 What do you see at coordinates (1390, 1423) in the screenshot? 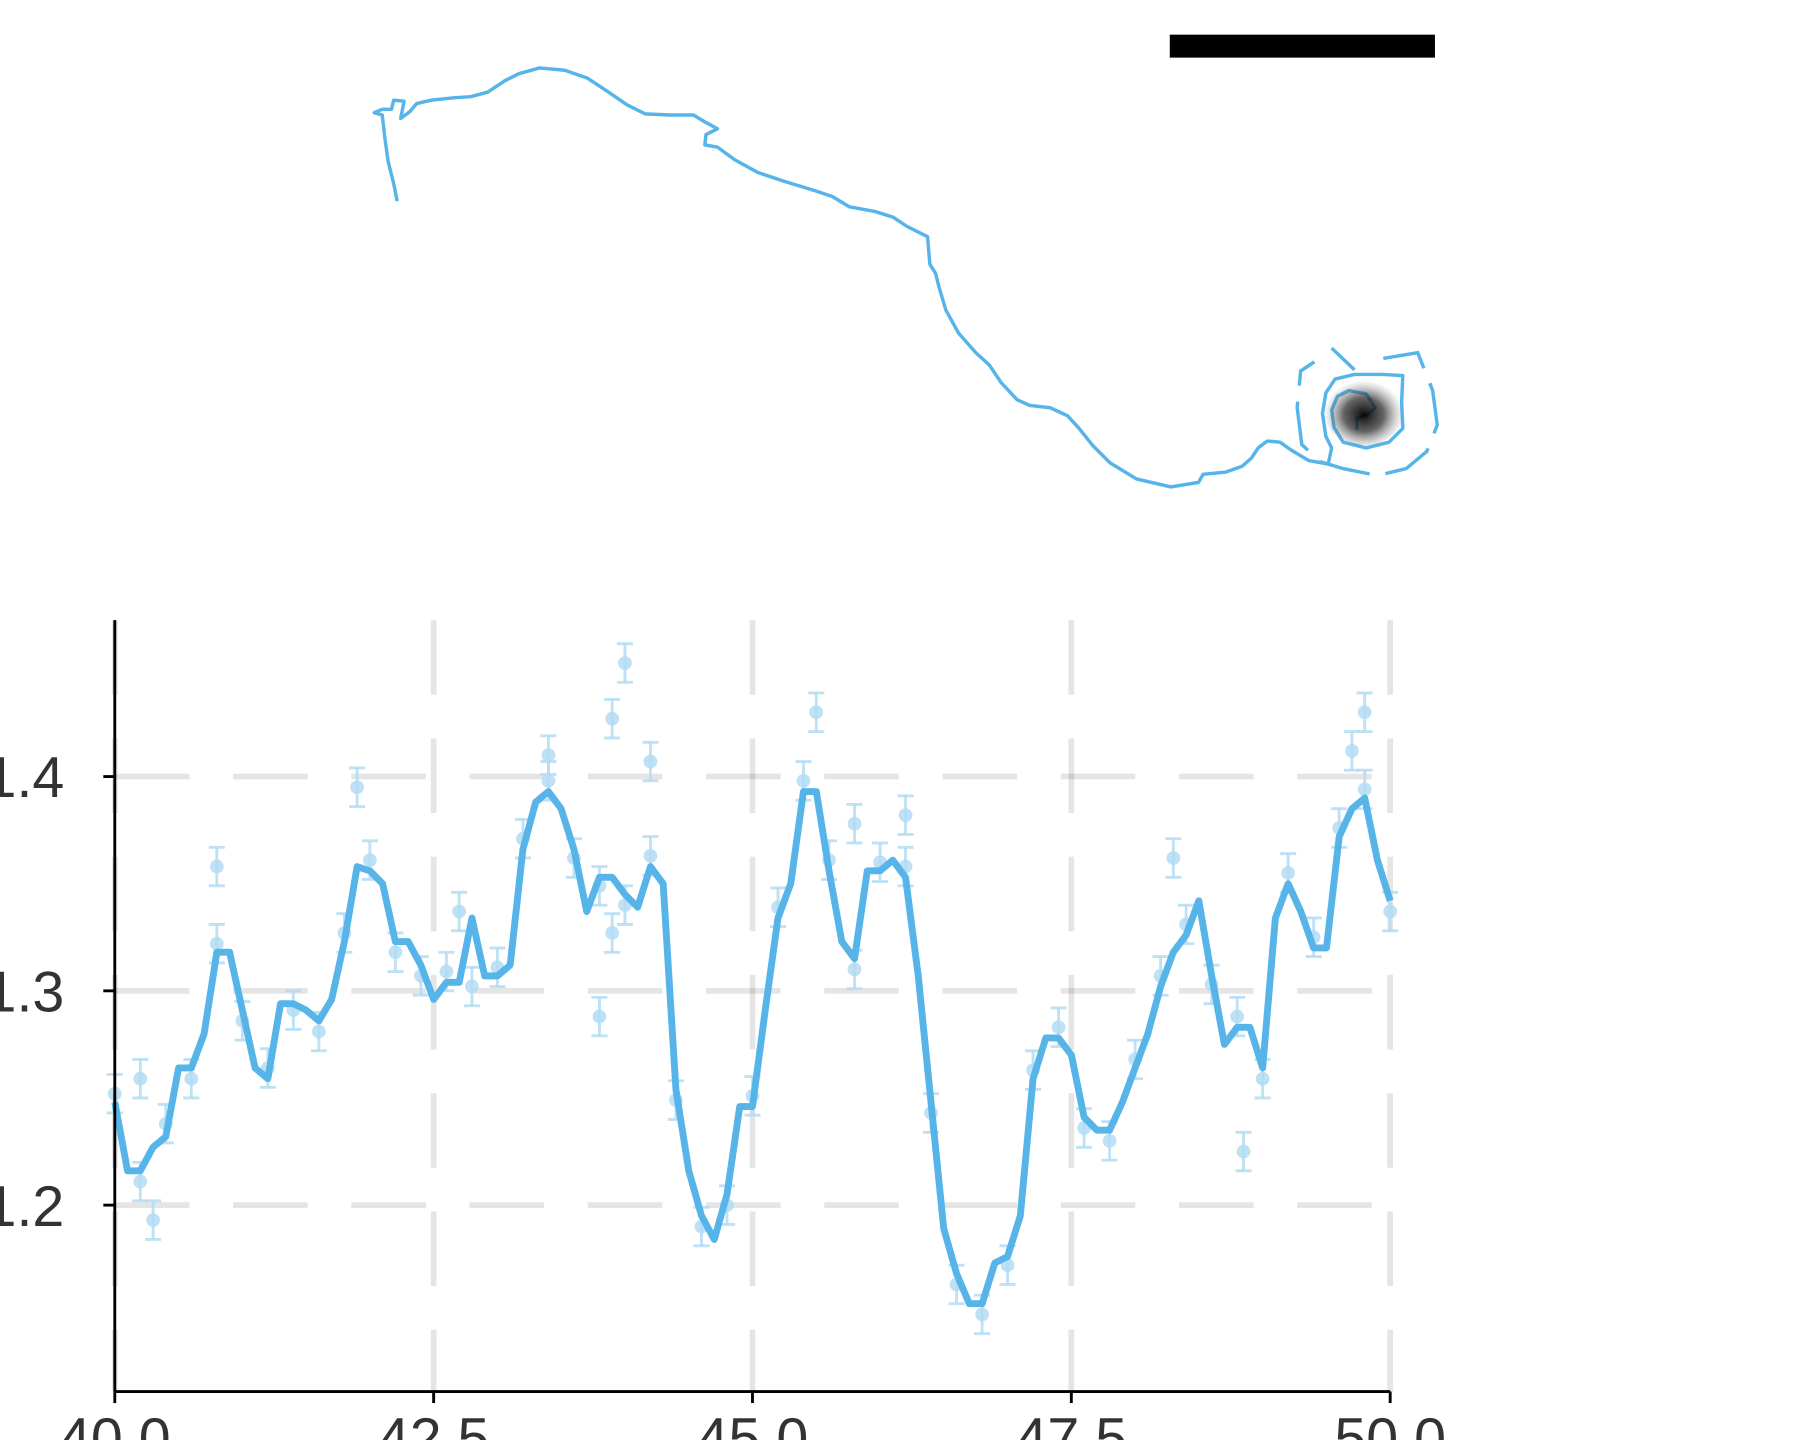
I see `x-tick-label: 50.0` at bounding box center [1390, 1423].